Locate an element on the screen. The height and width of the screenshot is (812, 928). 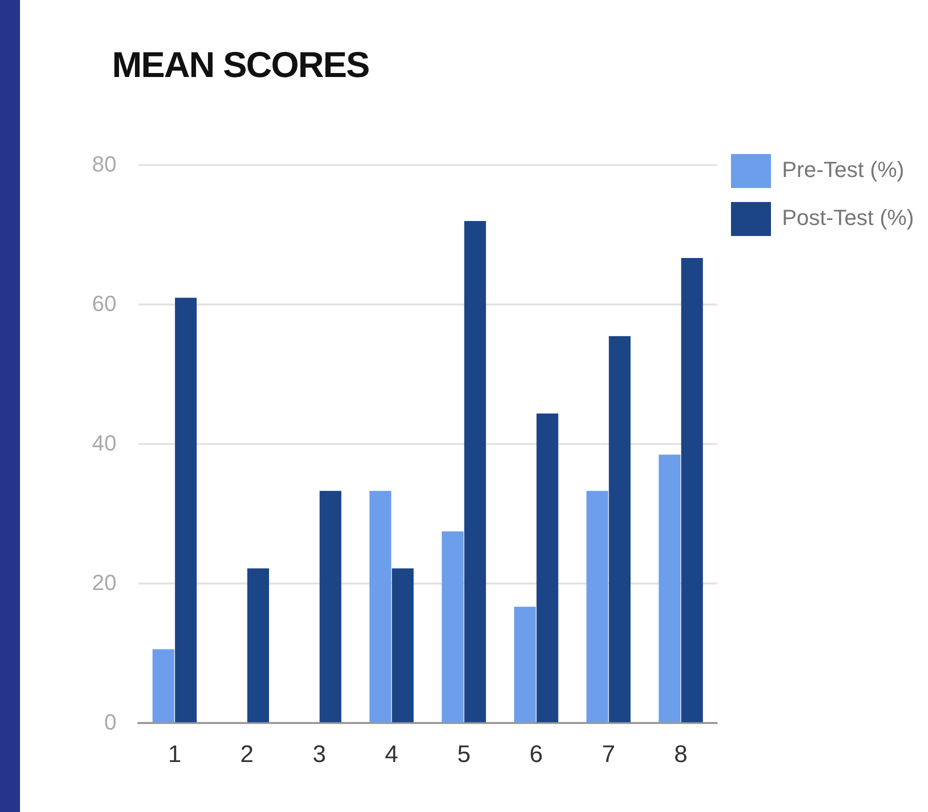
x-tick-label: 1 is located at coordinates (175, 754).